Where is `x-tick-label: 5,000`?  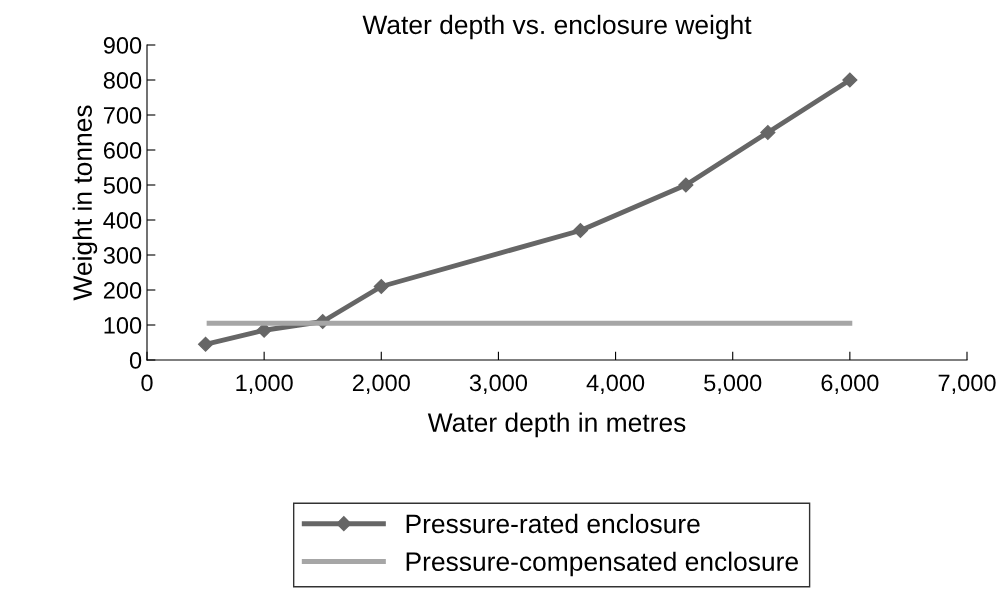
x-tick-label: 5,000 is located at coordinates (733, 384).